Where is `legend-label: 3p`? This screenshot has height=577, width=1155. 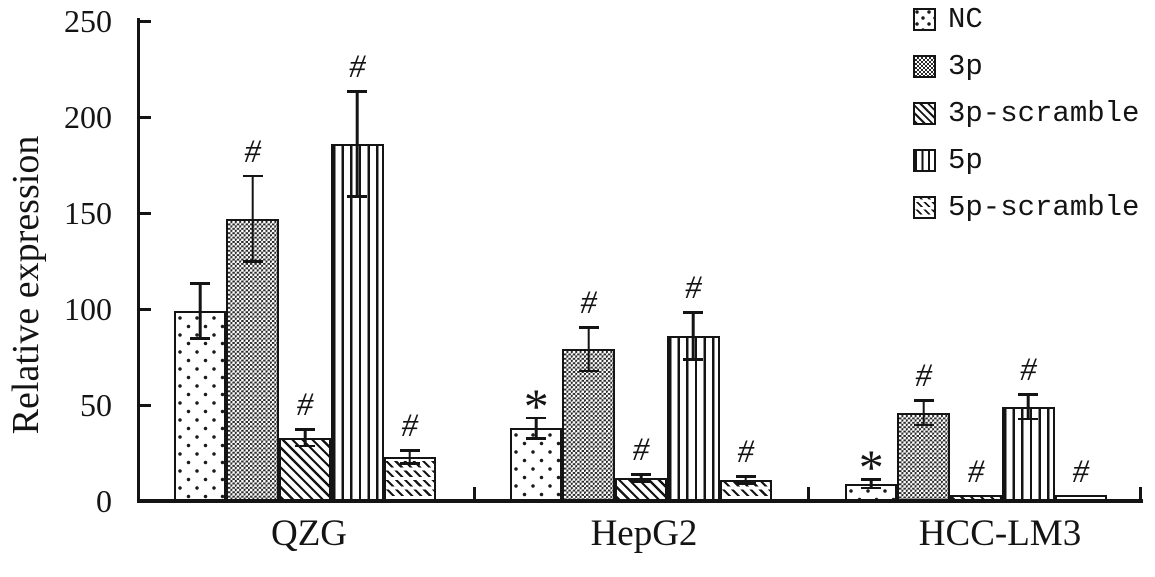 legend-label: 3p is located at coordinates (965, 66).